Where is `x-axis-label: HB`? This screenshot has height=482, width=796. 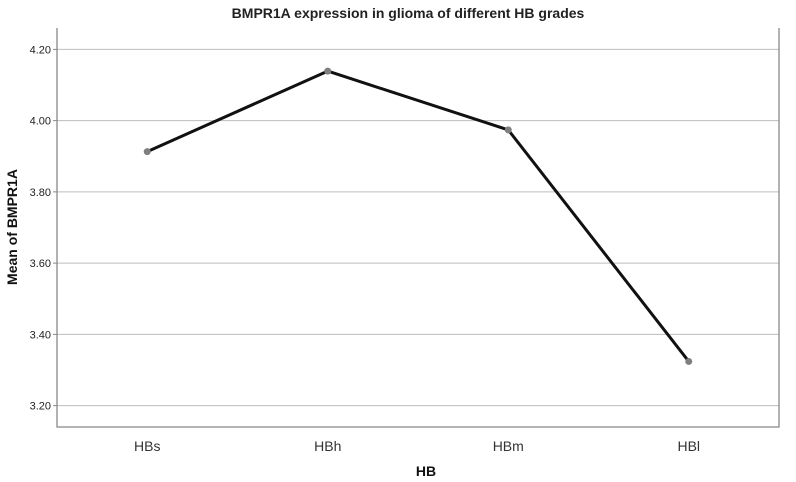
x-axis-label: HB is located at coordinates (426, 471).